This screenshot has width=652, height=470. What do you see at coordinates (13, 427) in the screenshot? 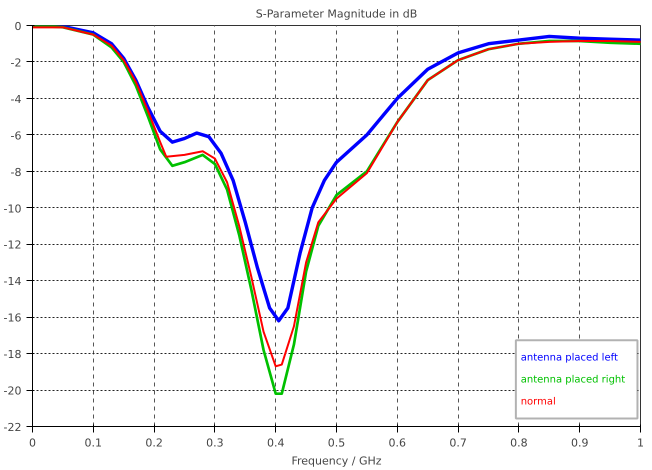
I see `y-tick-label: -22` at bounding box center [13, 427].